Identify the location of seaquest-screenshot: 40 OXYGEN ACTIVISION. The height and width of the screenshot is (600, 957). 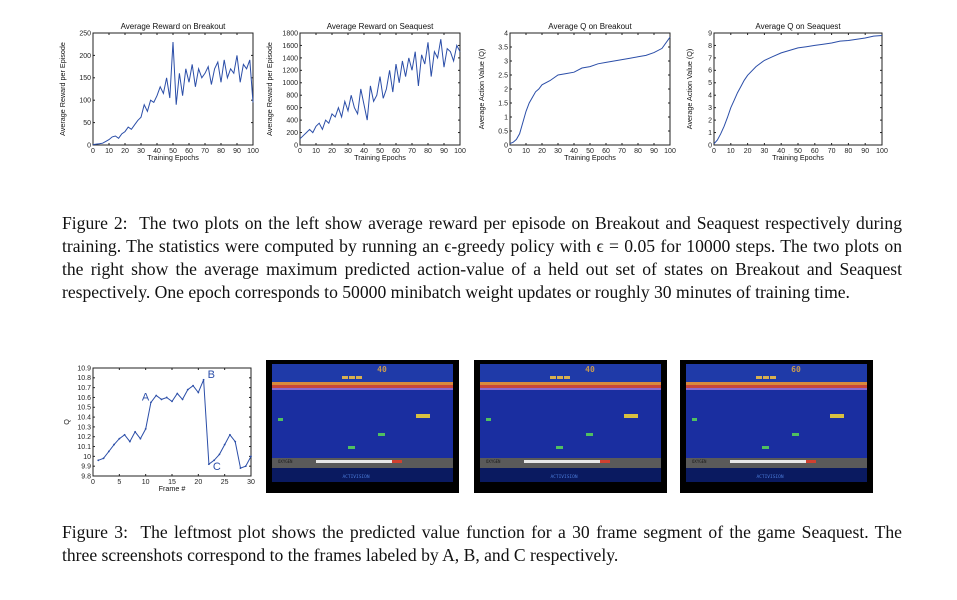
(570, 426).